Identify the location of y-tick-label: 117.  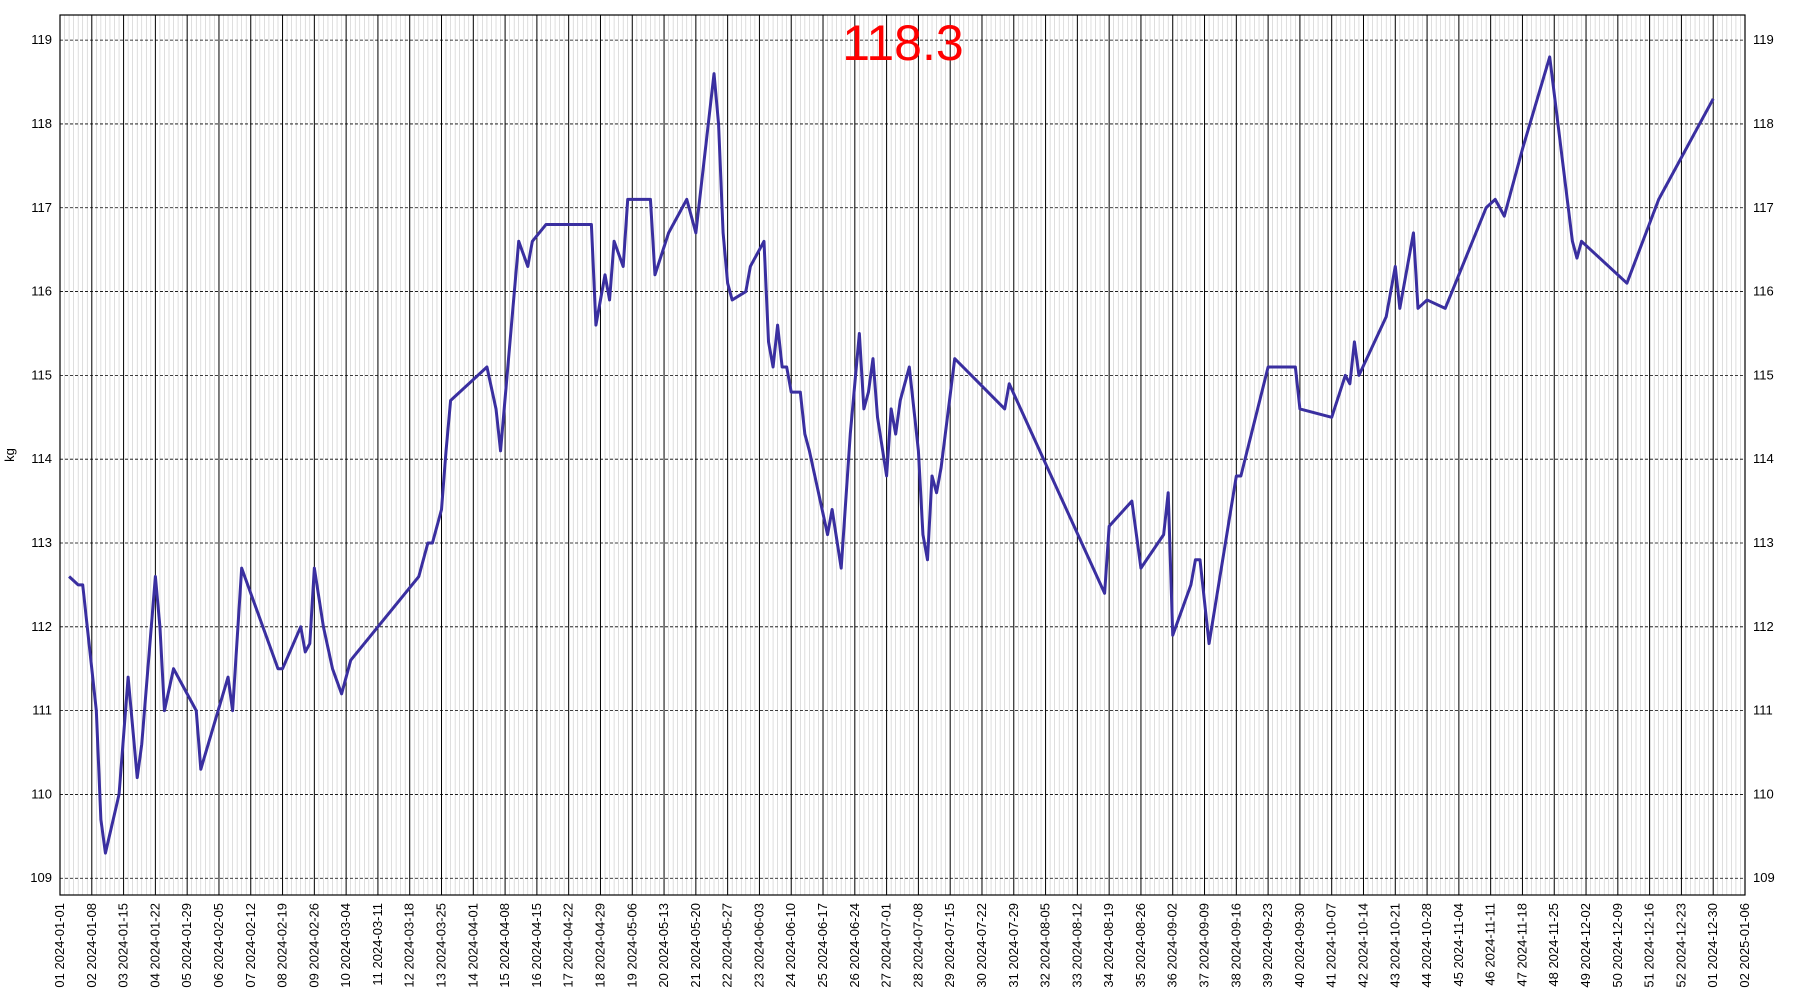
(41, 207).